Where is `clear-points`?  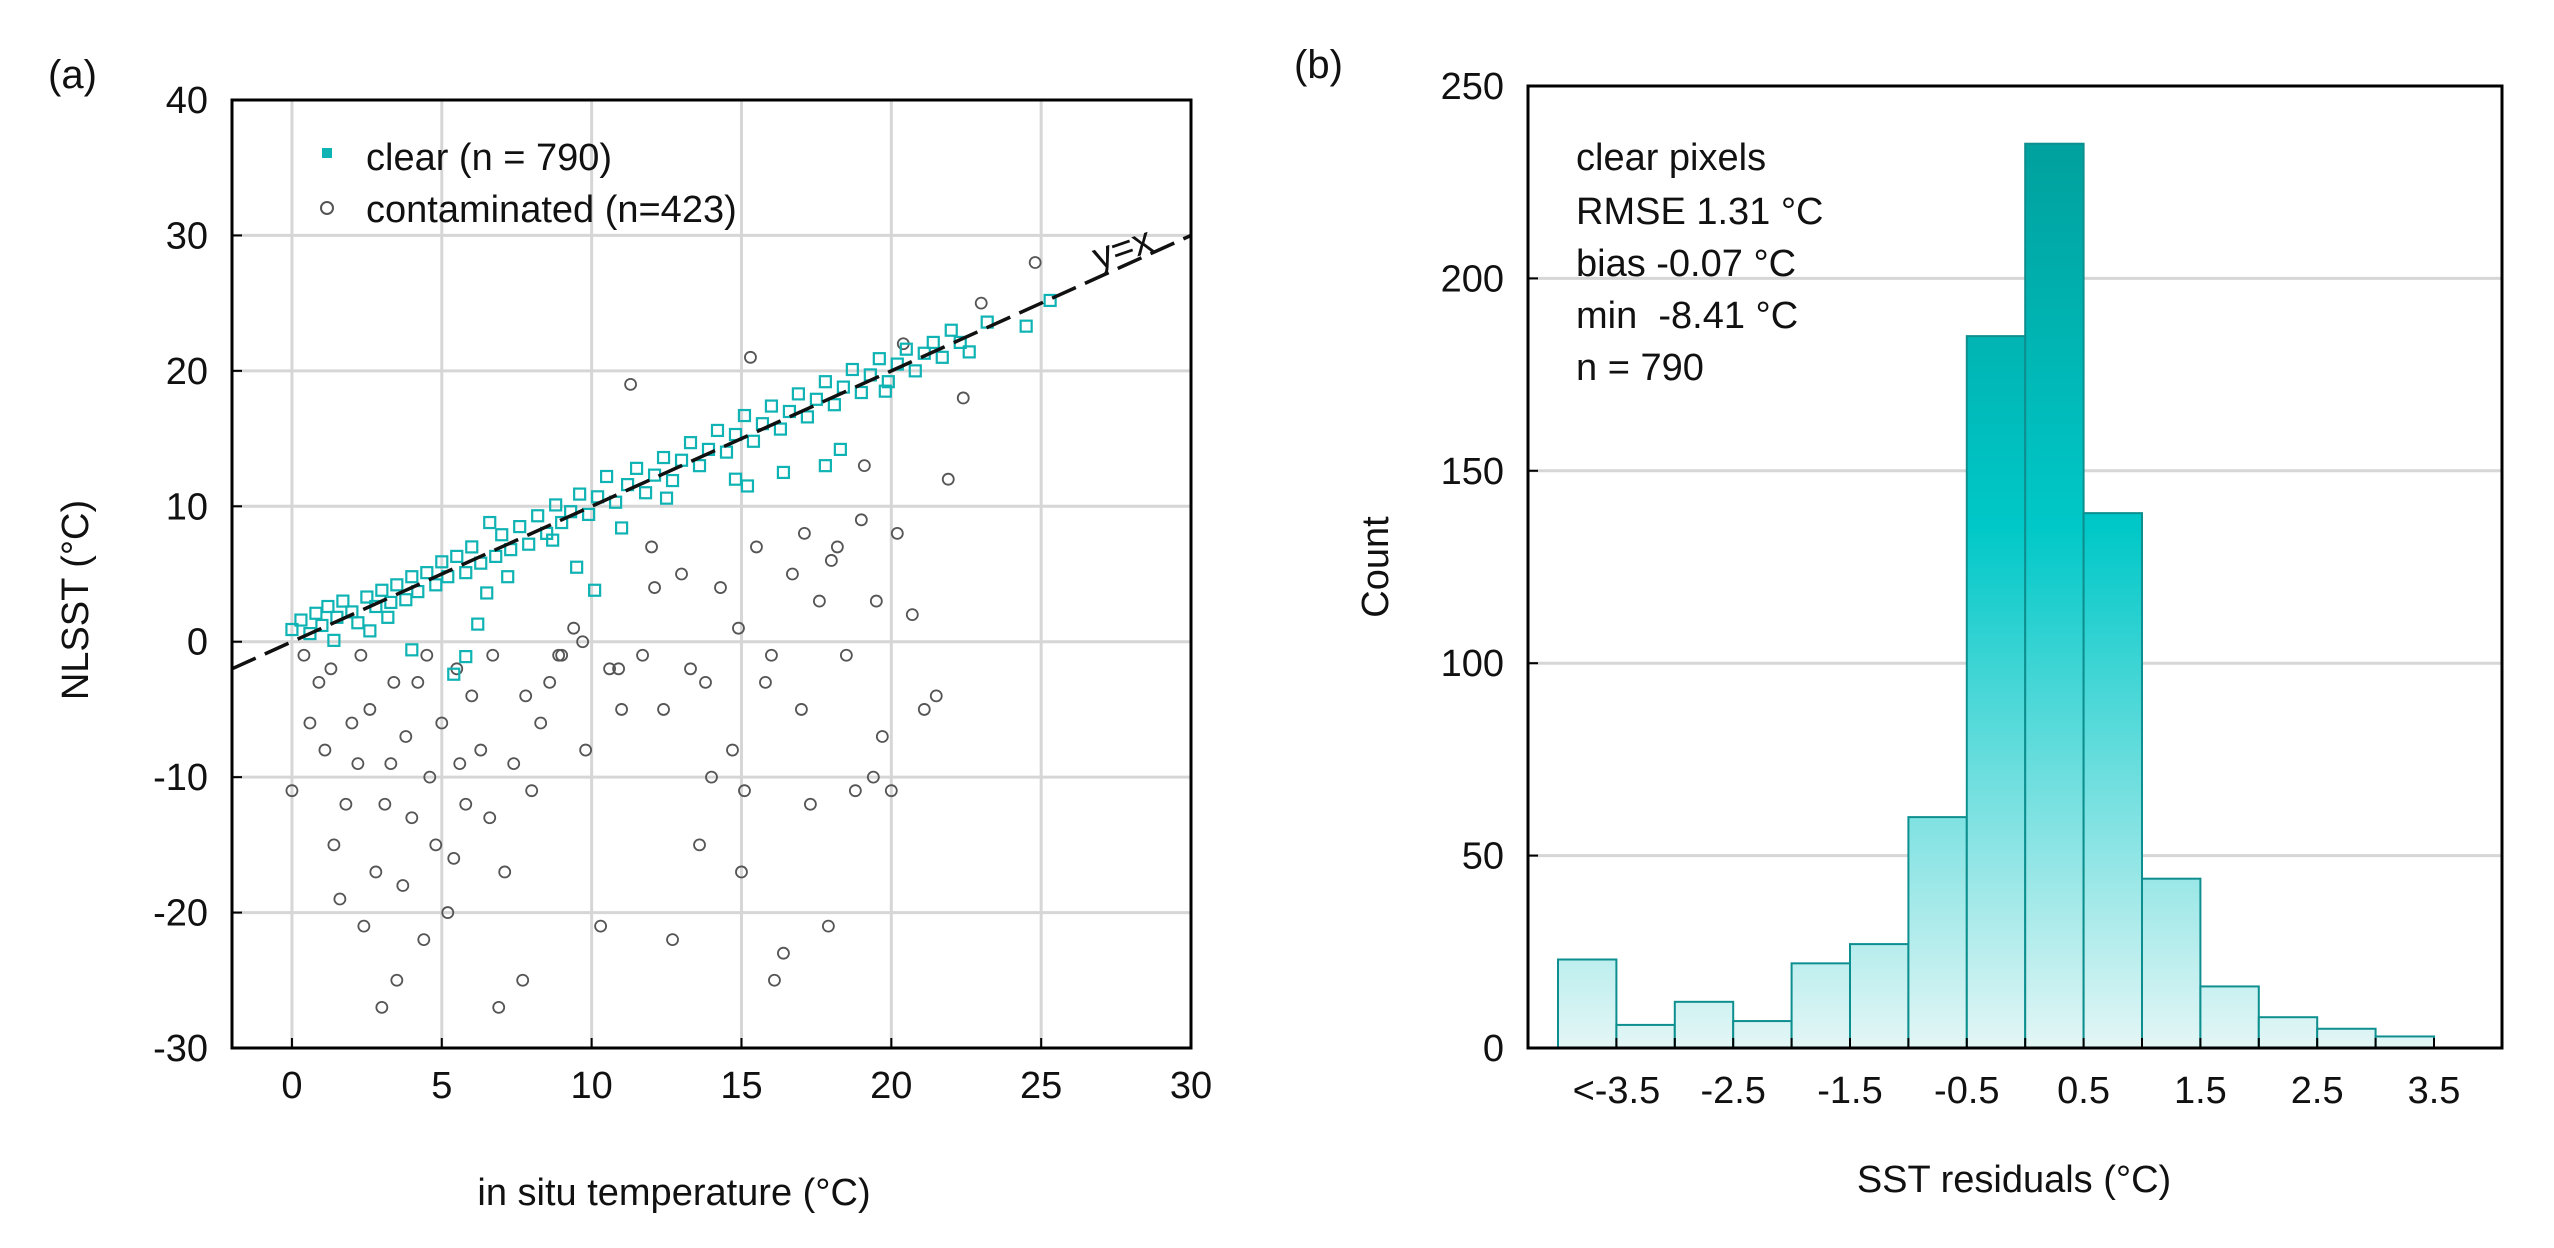 clear-points is located at coordinates (671, 487).